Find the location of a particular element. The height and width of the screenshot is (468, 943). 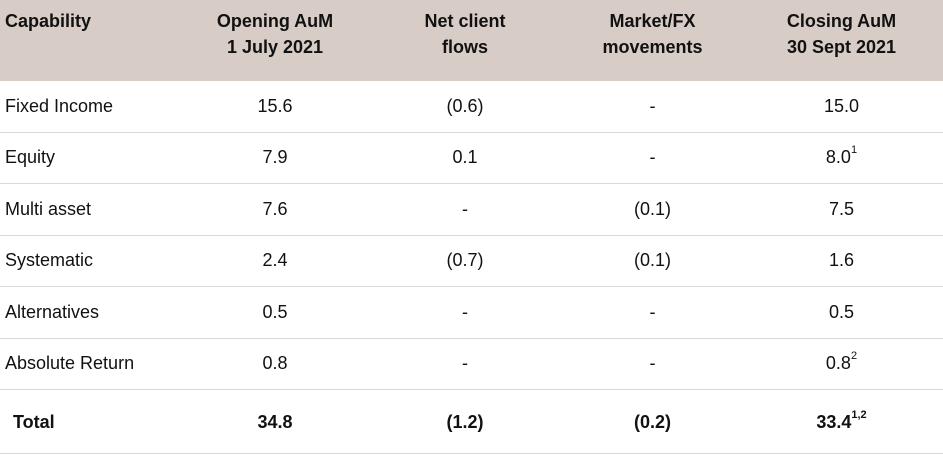

closing-aum-value: 7.5 is located at coordinates (841, 208).